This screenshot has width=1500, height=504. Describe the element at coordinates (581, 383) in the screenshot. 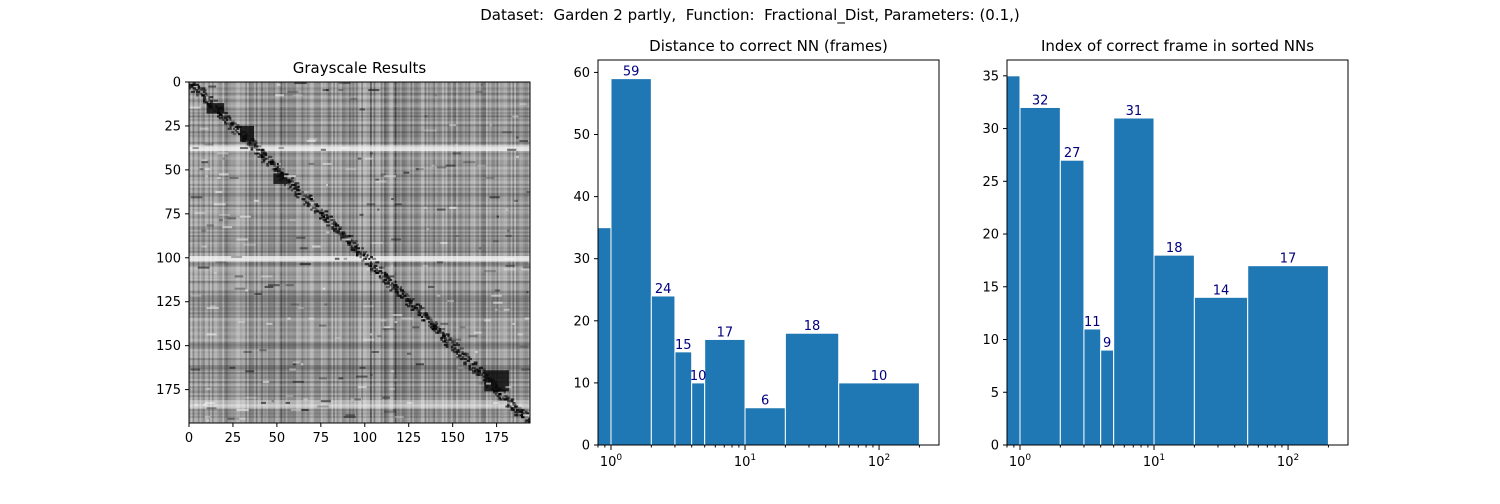

I see `distance-histogram-y-tick-label: 10` at that location.